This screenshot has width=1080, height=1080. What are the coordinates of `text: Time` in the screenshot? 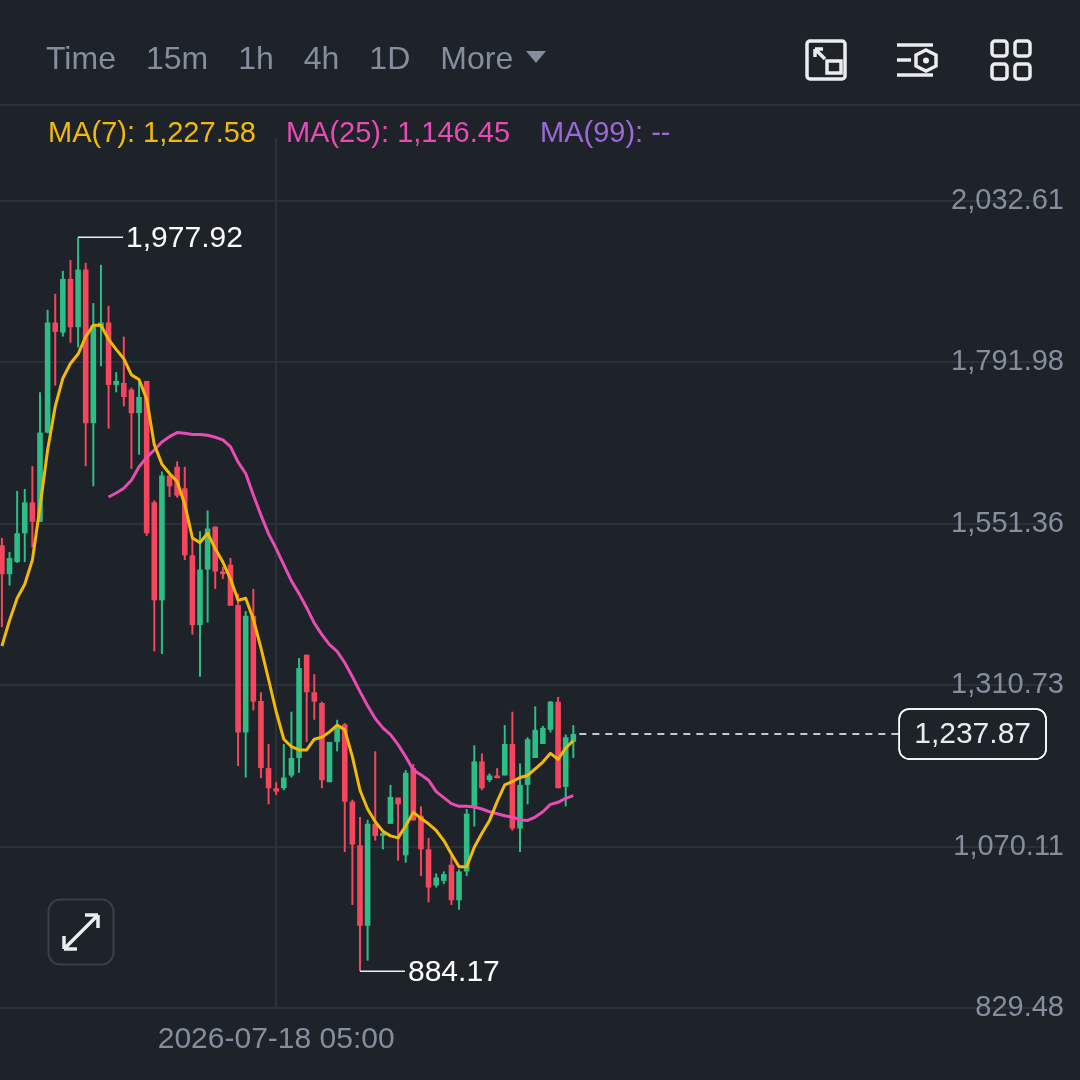 It's located at (81, 58).